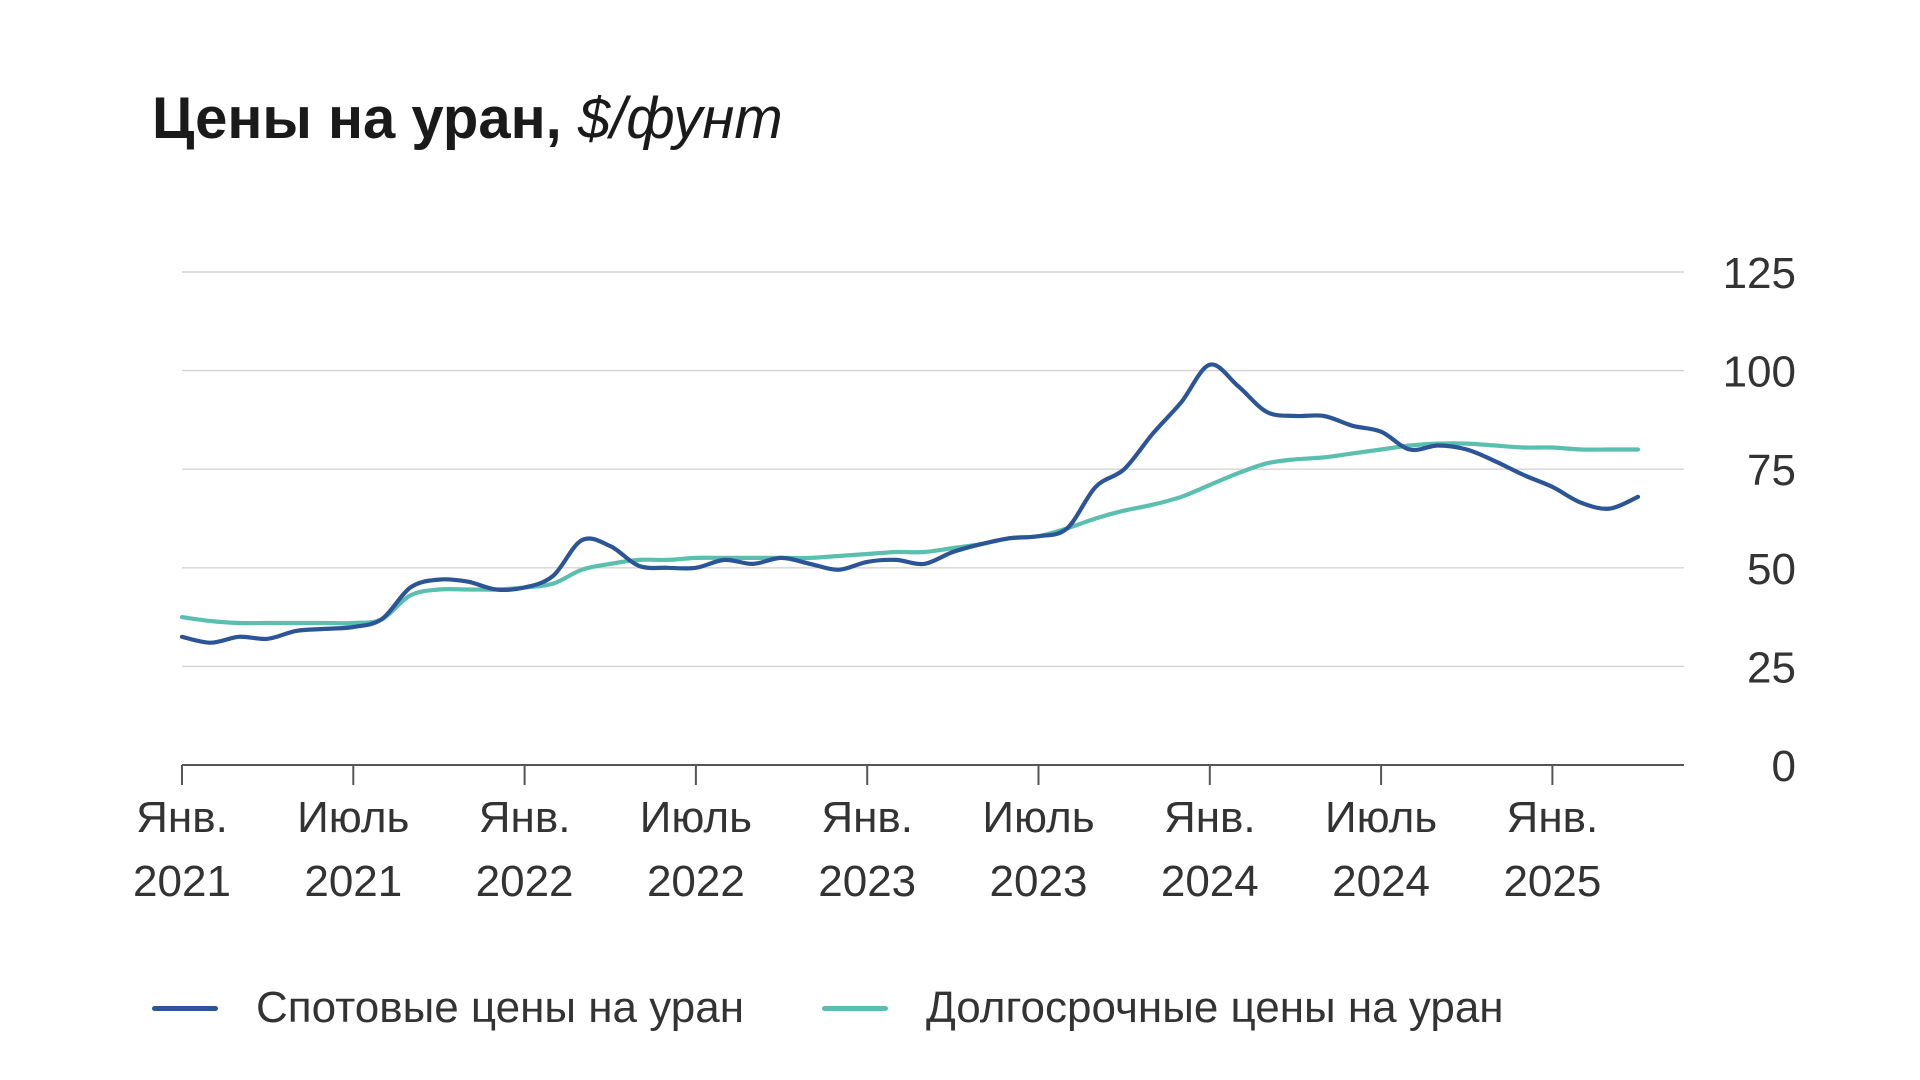 This screenshot has height=1080, width=1920. What do you see at coordinates (867, 881) in the screenshot?
I see `x-tick-label-year-4: 2023` at bounding box center [867, 881].